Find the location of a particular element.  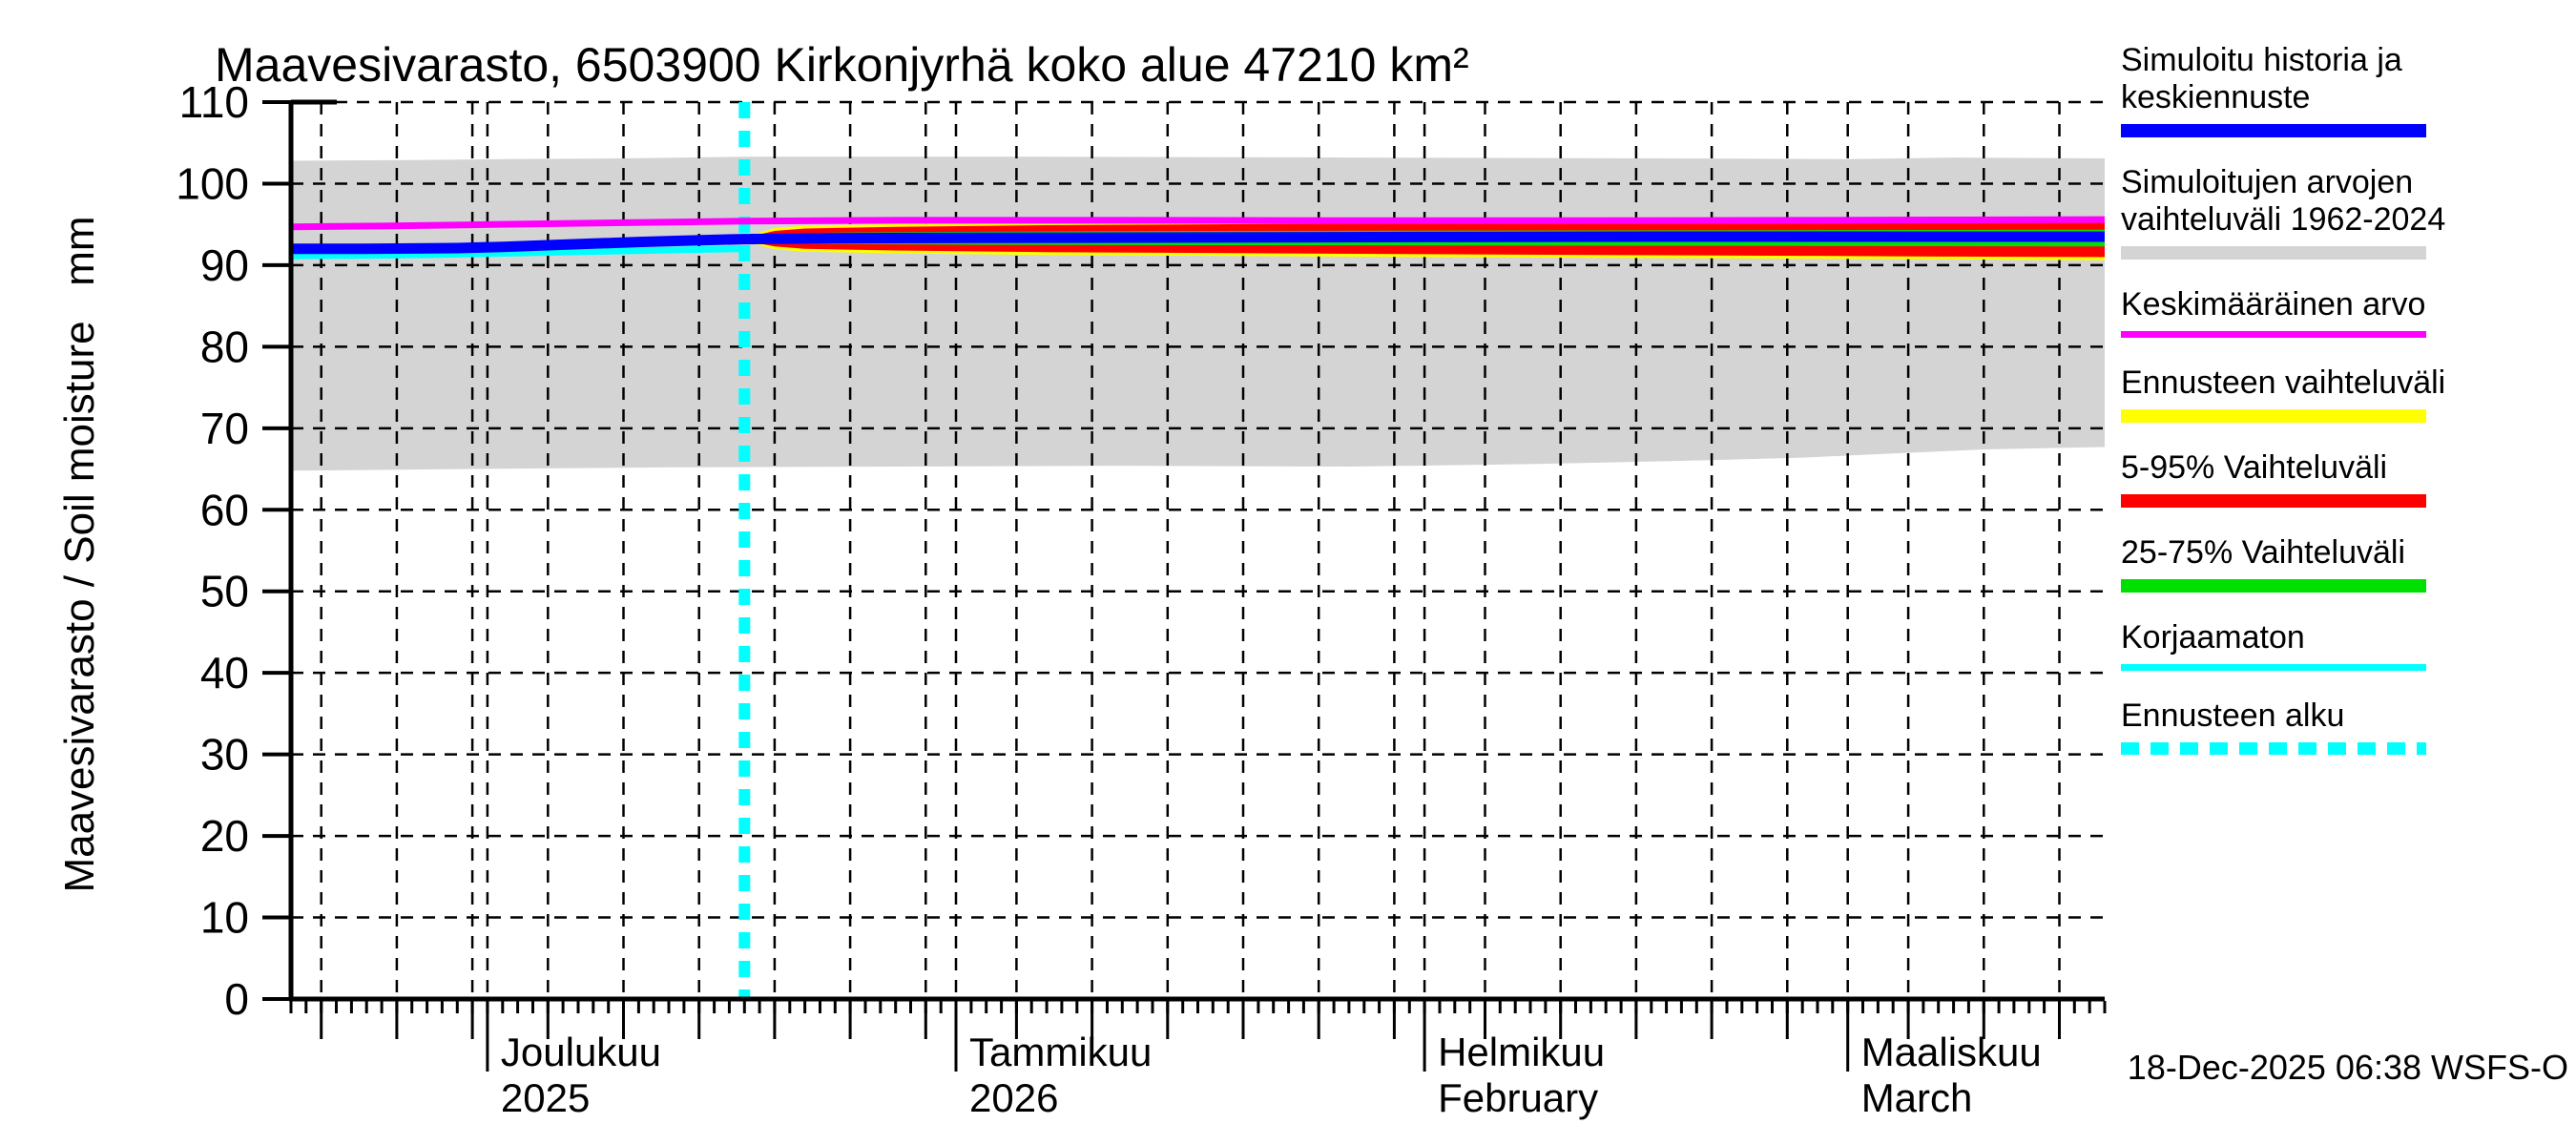

legend-item-5: 25-75% Vaihteluväli is located at coordinates (2345, 563).